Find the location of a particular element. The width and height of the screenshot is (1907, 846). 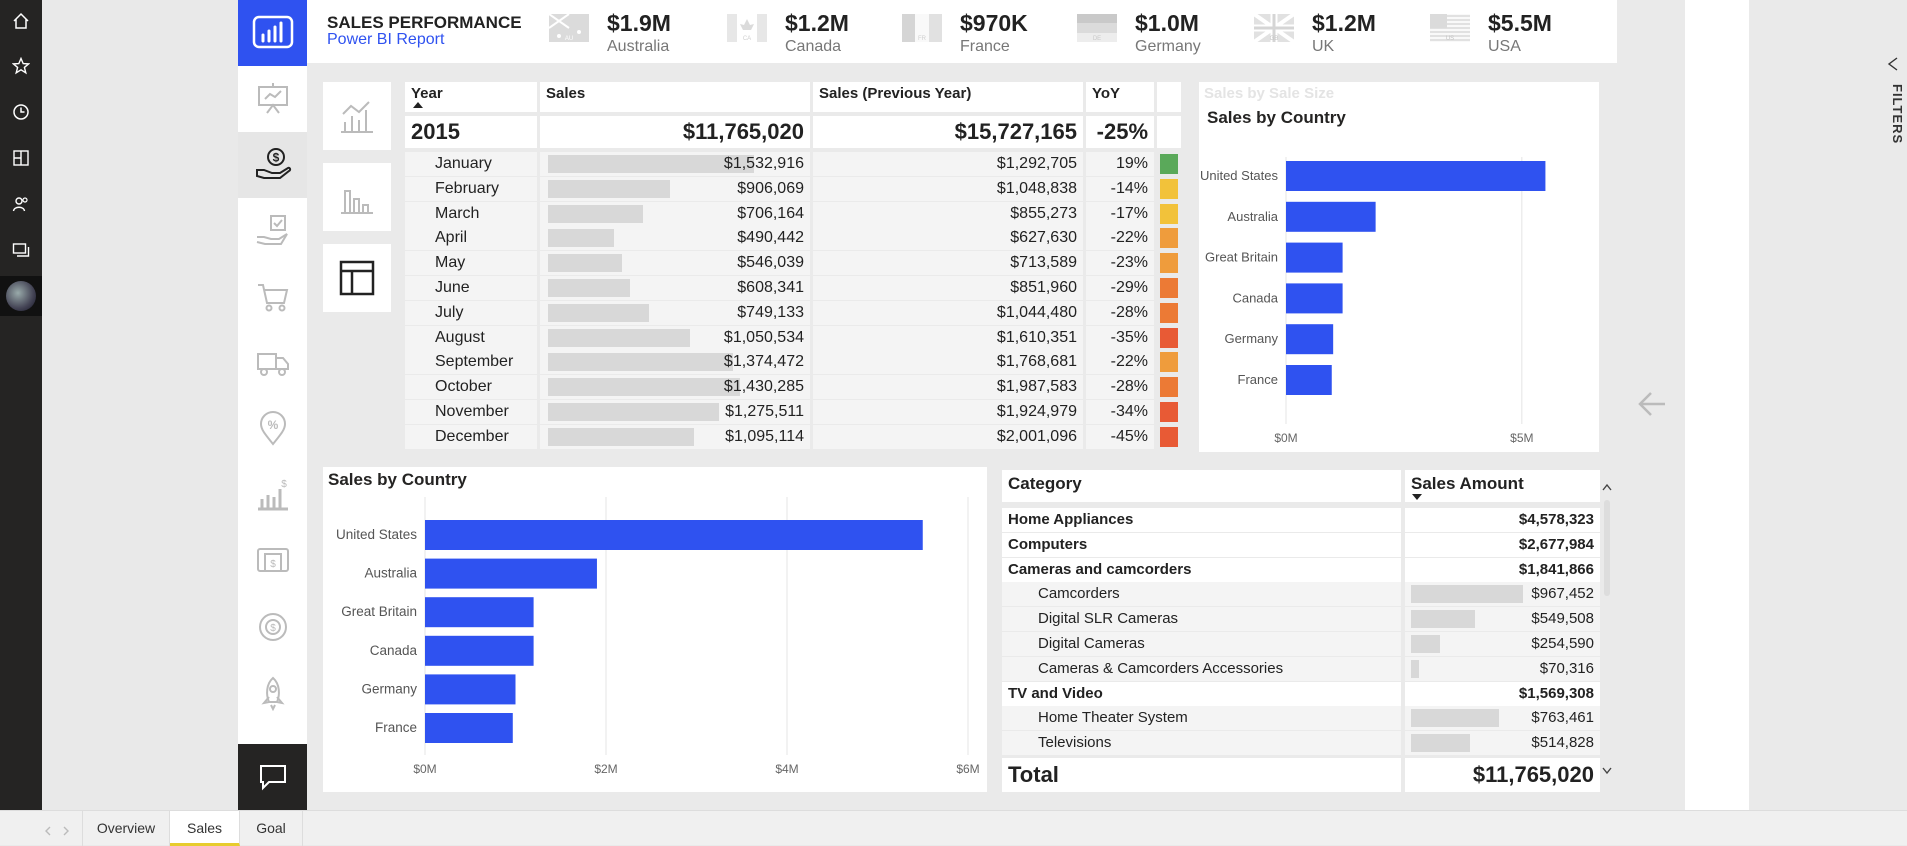

kpi-label: Germany is located at coordinates (1168, 46).